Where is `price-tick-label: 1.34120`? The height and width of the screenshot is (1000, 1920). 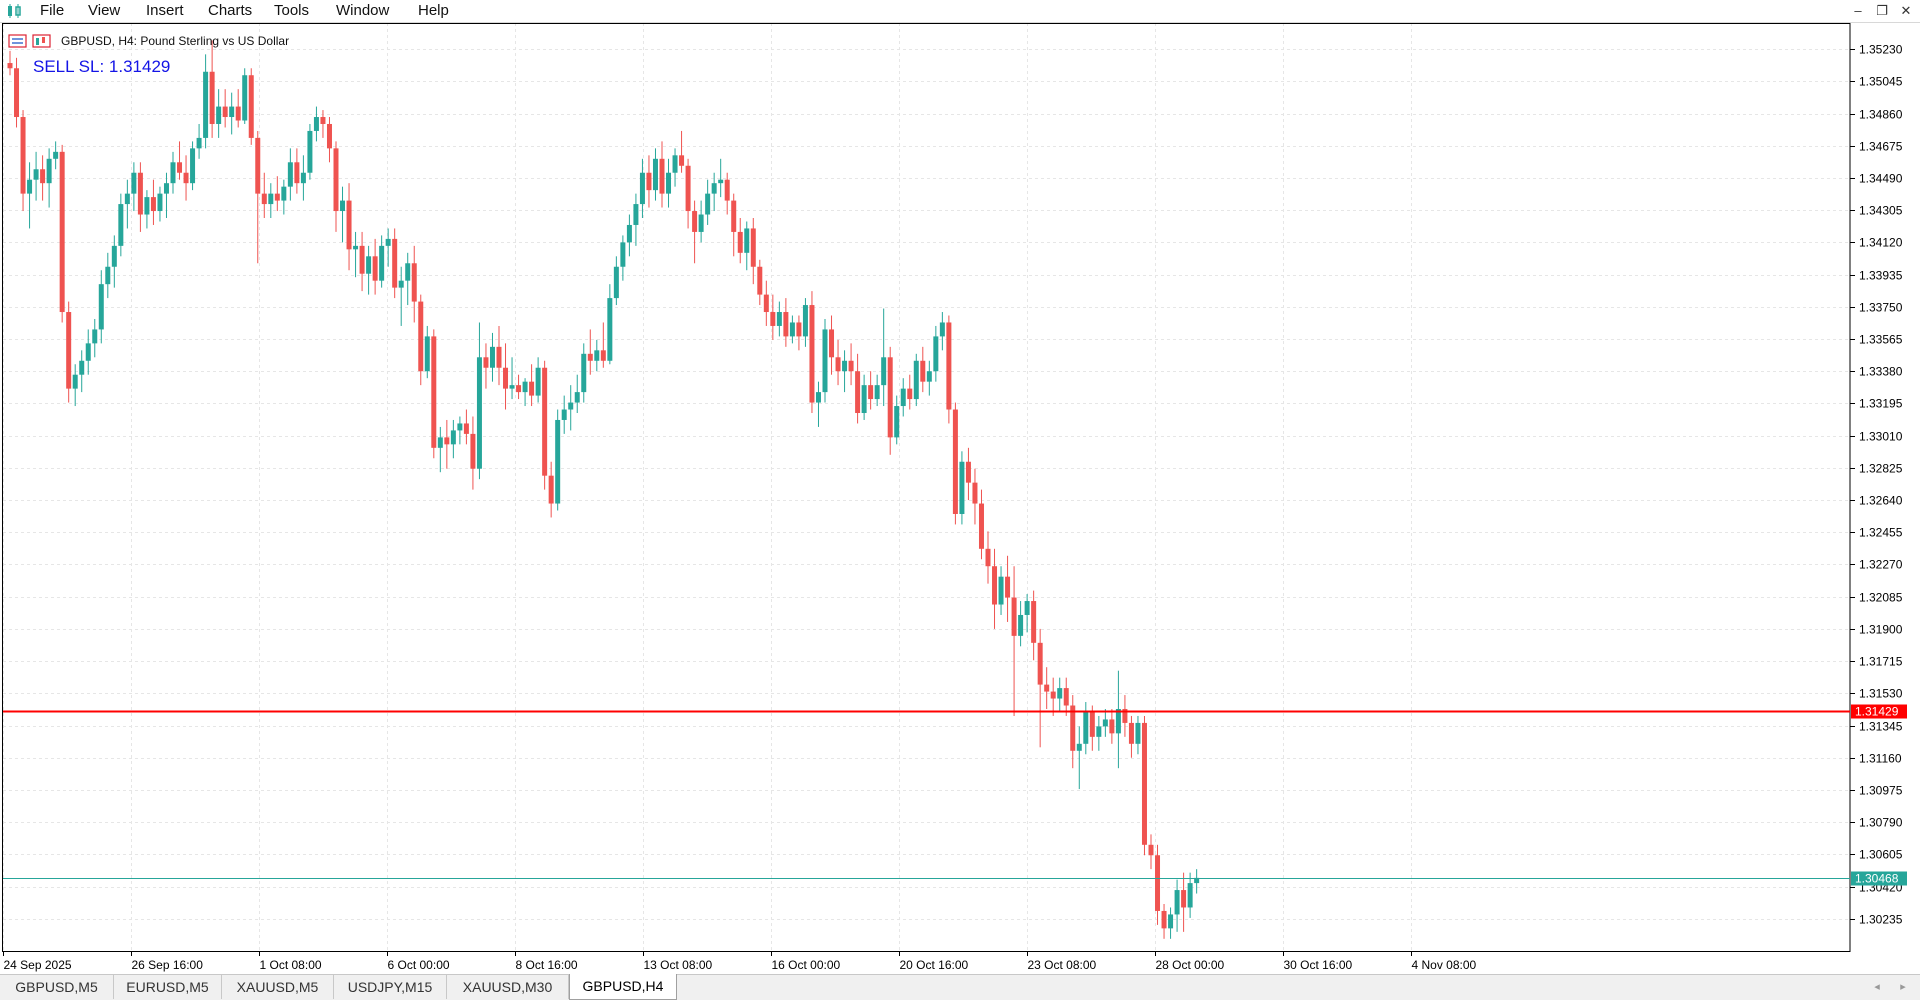 price-tick-label: 1.34120 is located at coordinates (1881, 243).